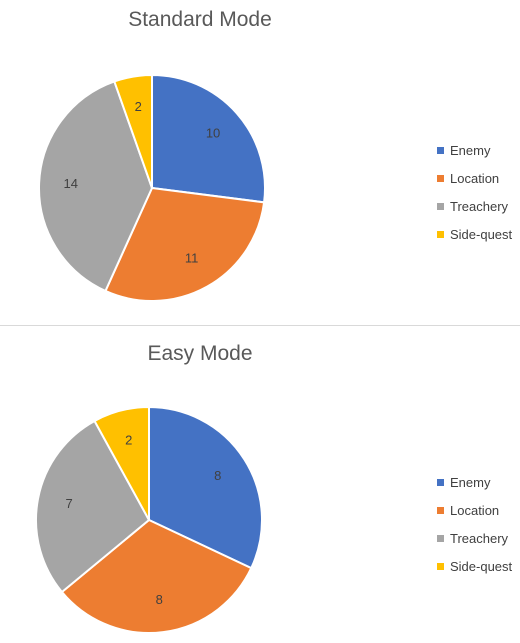  I want to click on chart-title: Standard Mode, so click(200, 19).